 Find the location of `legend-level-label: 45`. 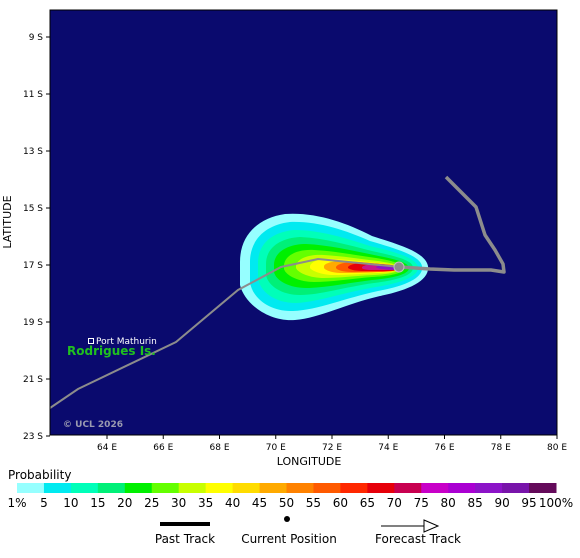

legend-level-label: 45 is located at coordinates (259, 503).